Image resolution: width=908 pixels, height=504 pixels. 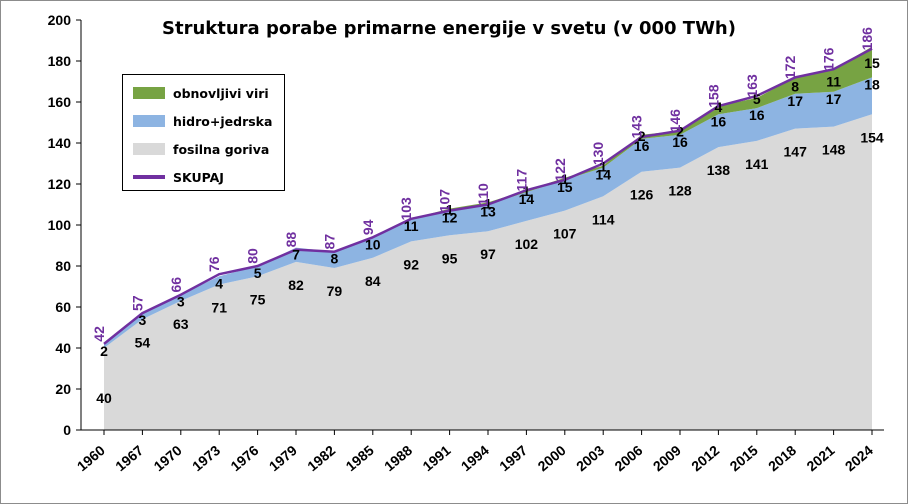 What do you see at coordinates (398, 458) in the screenshot?
I see `x-tick-label: 1988` at bounding box center [398, 458].